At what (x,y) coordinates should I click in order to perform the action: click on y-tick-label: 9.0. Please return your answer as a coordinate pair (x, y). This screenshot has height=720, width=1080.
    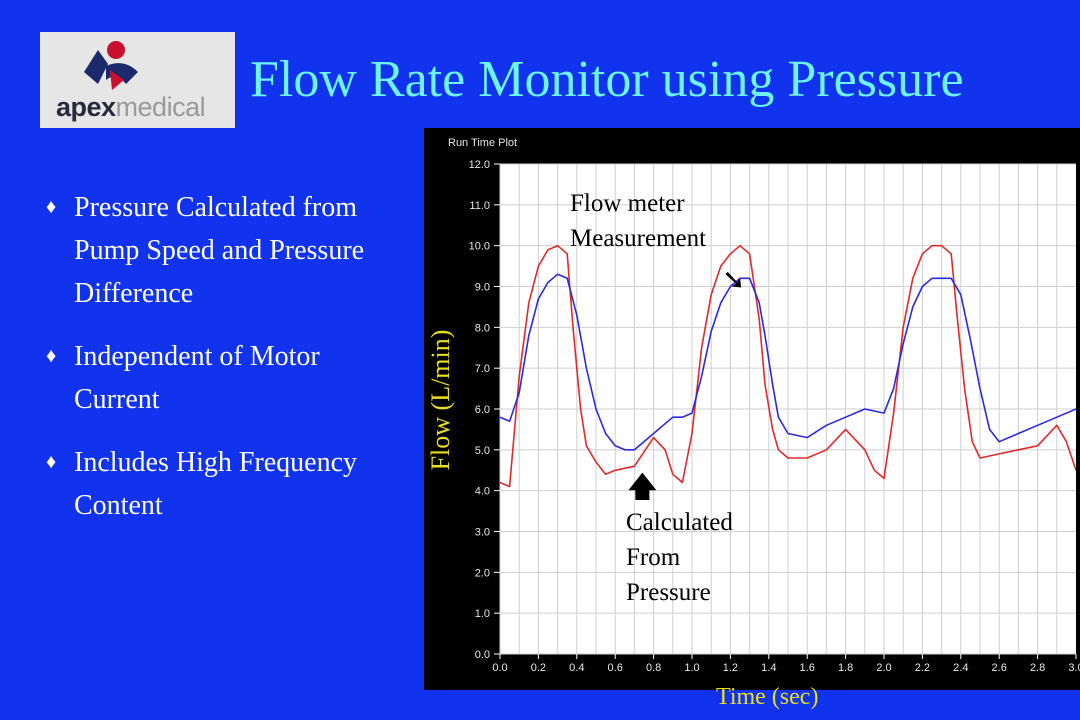
    Looking at the image, I should click on (482, 288).